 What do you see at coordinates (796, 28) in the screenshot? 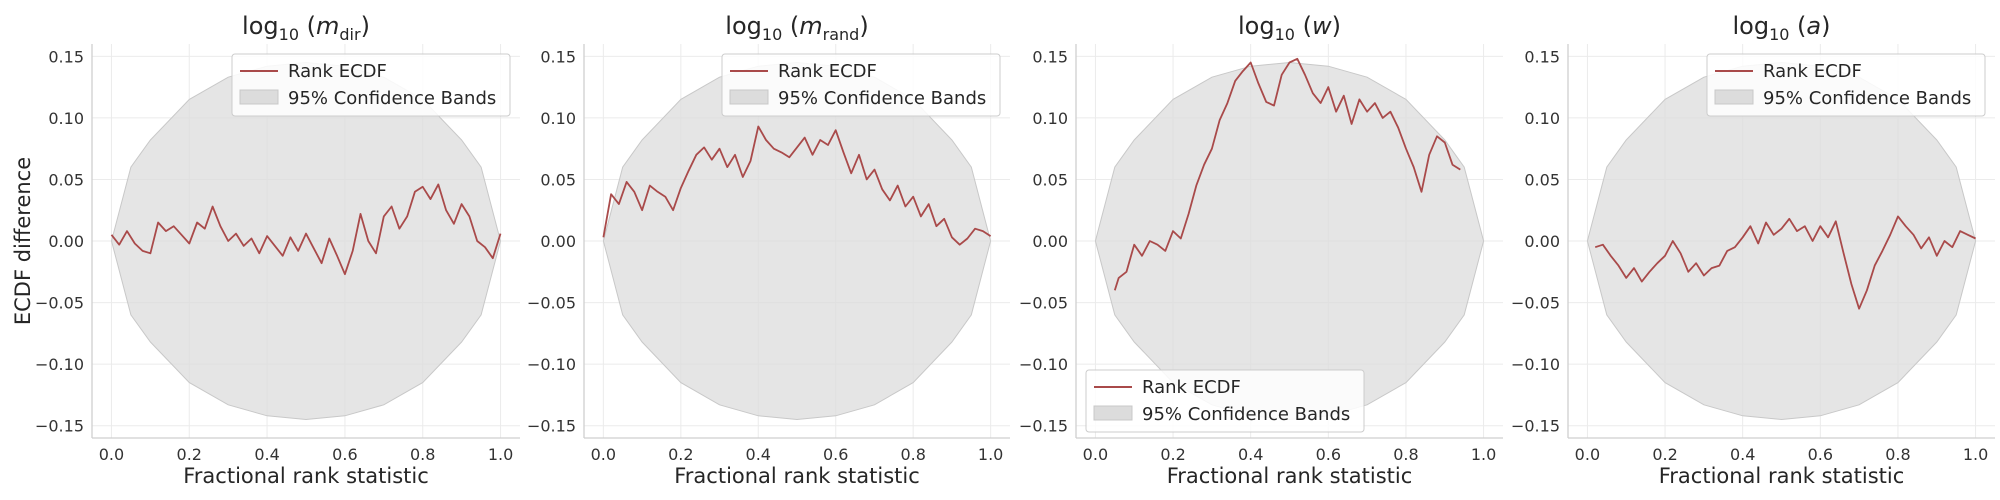
I see `panel-title: log10 (mrand)` at bounding box center [796, 28].